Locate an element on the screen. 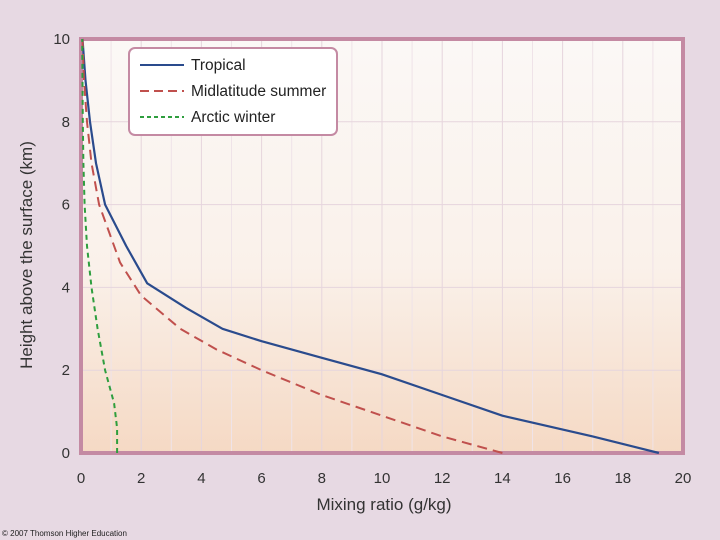  legend-label-arctic-winter: Arctic winter is located at coordinates (233, 117).